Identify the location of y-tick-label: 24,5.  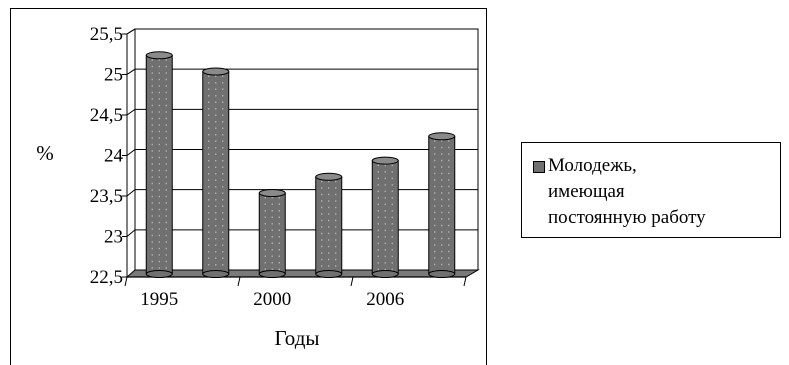
(106, 115).